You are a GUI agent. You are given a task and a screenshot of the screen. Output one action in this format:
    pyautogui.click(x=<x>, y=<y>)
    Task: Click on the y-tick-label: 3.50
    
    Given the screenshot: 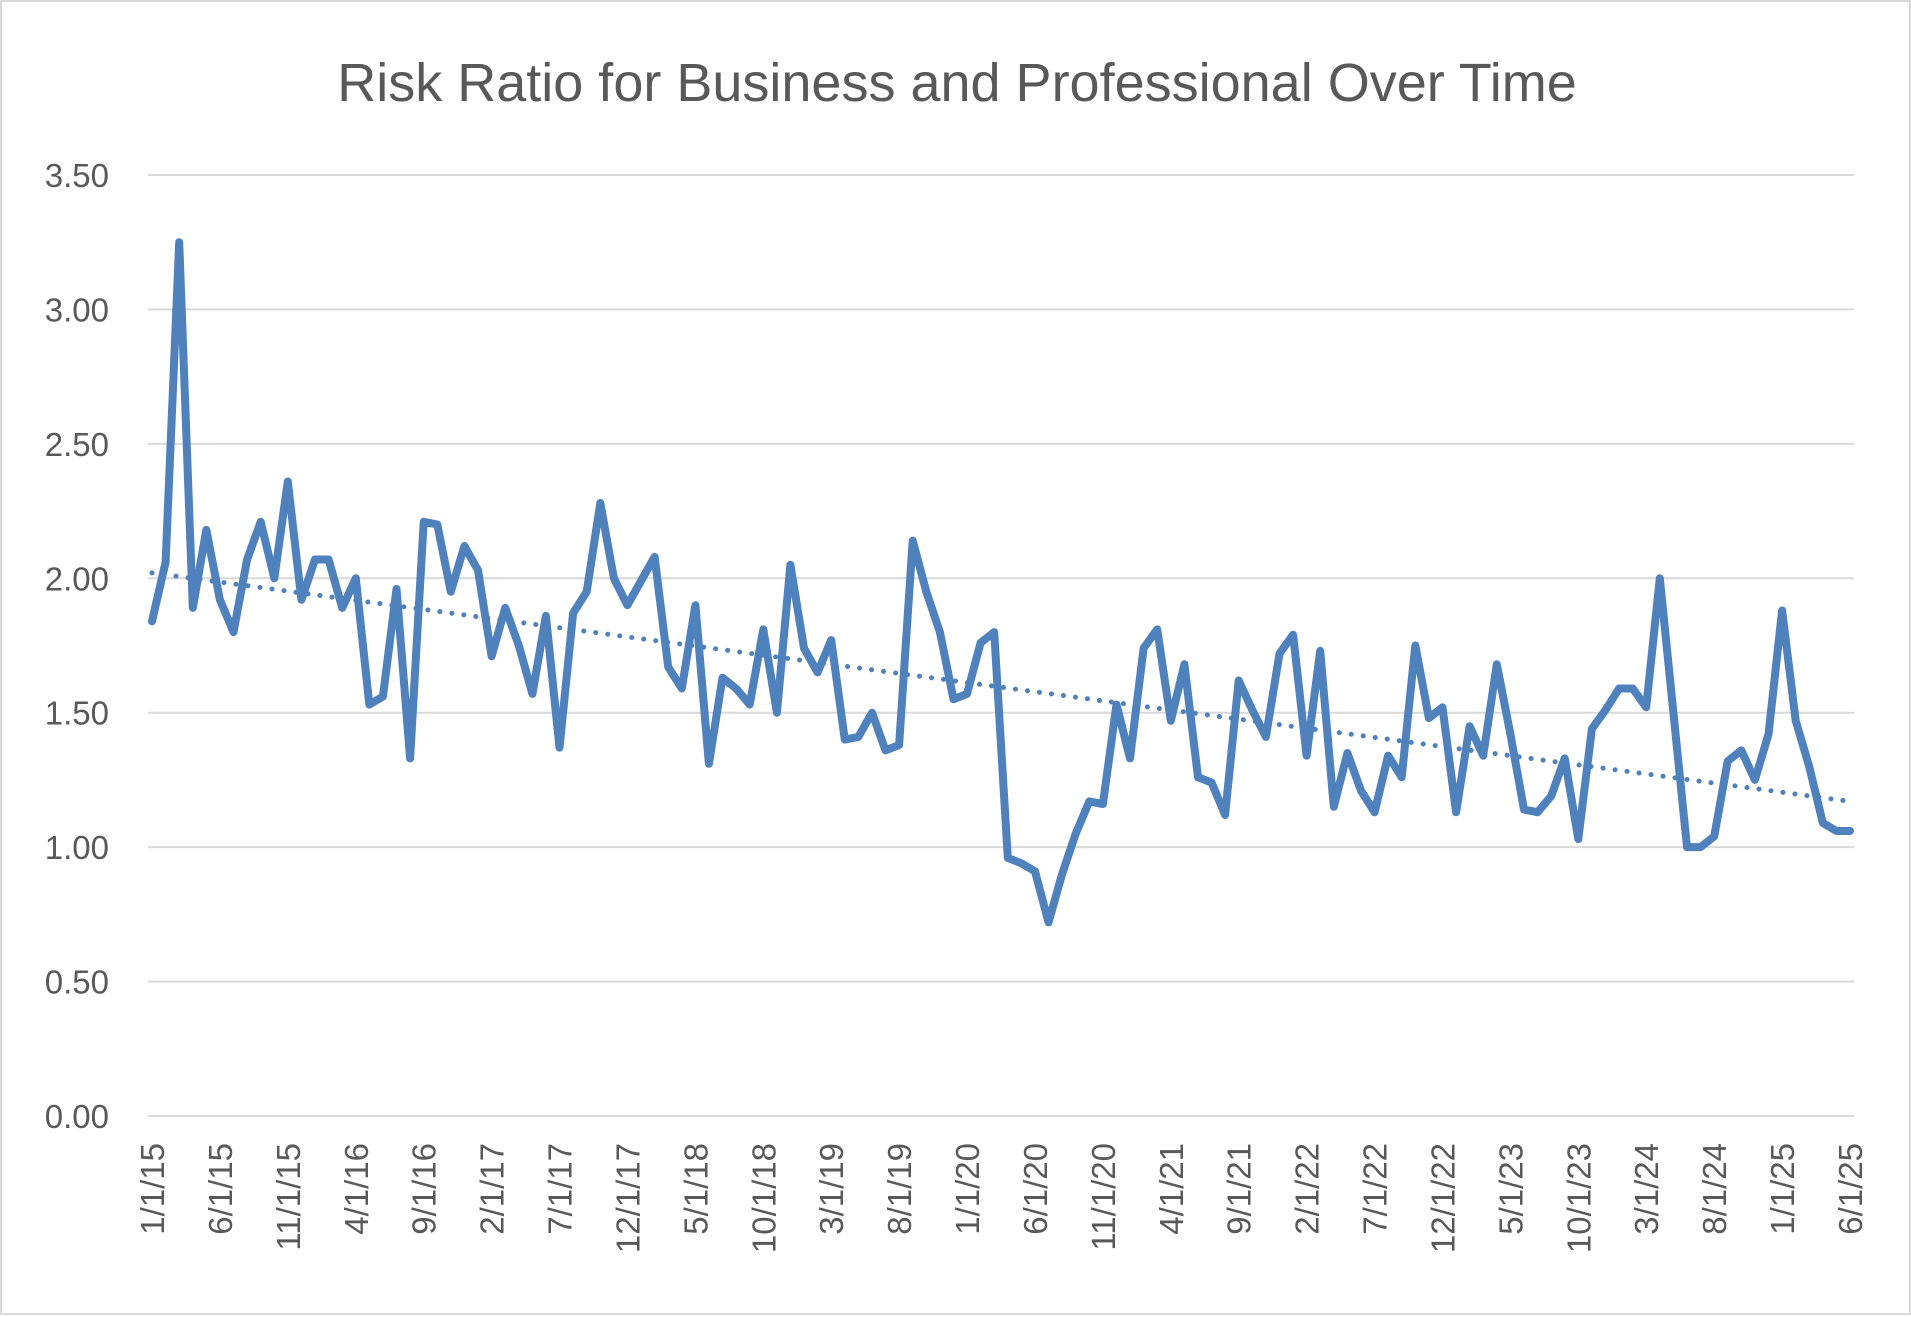 What is the action you would take?
    pyautogui.click(x=77, y=175)
    